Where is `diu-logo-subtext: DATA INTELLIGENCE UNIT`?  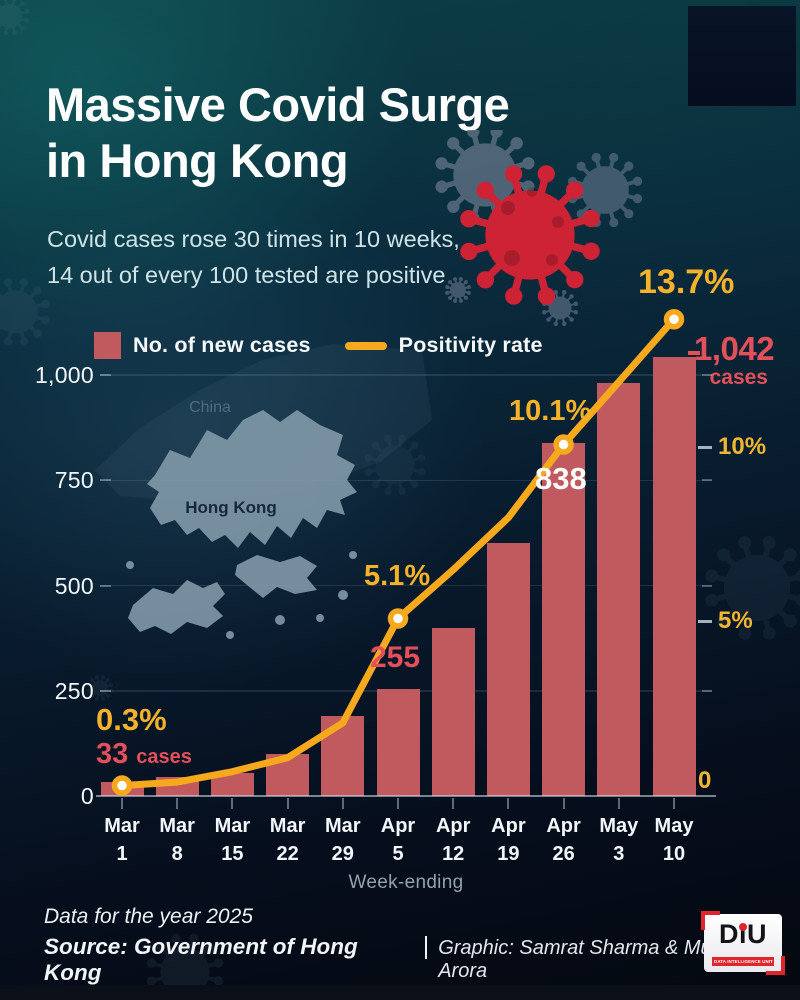 diu-logo-subtext: DATA INTELLIGENCE UNIT is located at coordinates (743, 961).